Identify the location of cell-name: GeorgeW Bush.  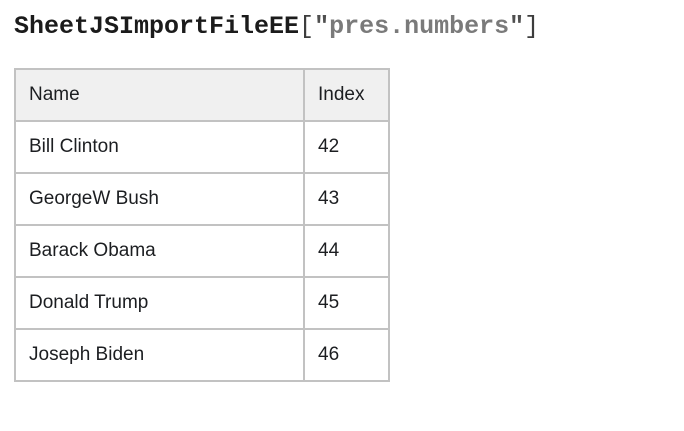
(159, 199).